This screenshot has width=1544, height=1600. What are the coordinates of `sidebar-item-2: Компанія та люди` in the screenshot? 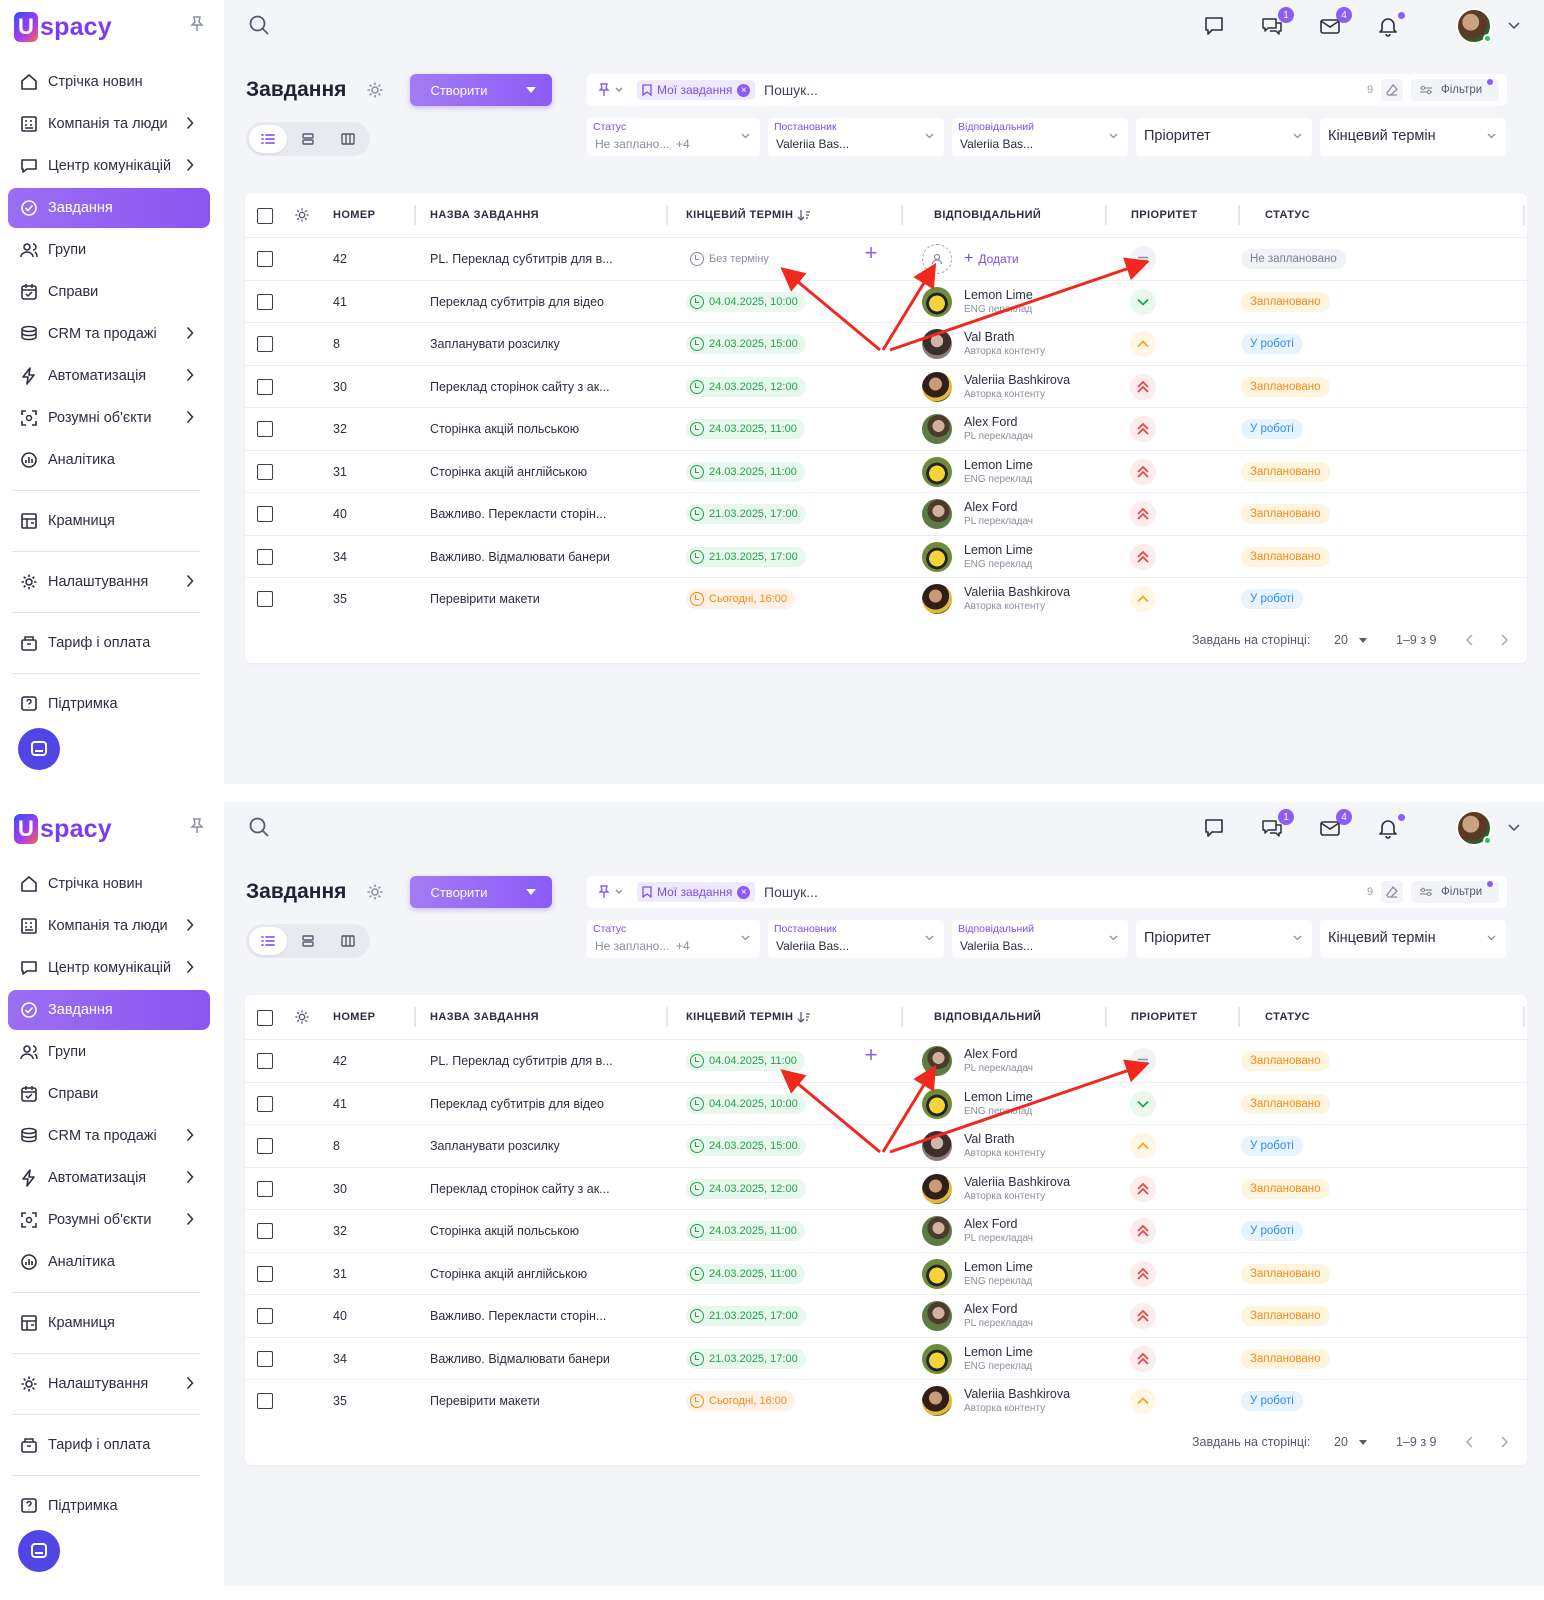 It's located at (109, 926).